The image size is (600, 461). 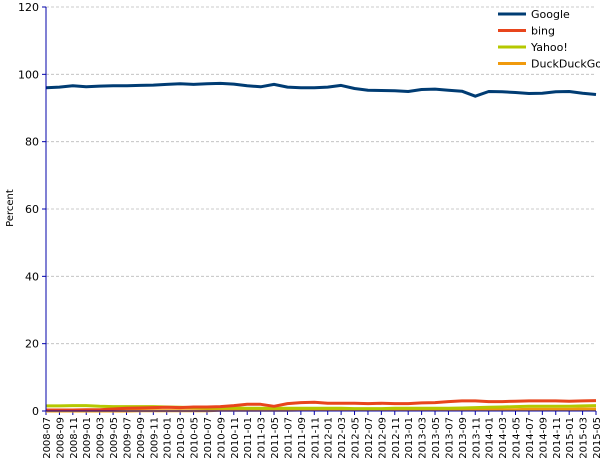 I want to click on x-tick-label: 2012-11, so click(x=396, y=438).